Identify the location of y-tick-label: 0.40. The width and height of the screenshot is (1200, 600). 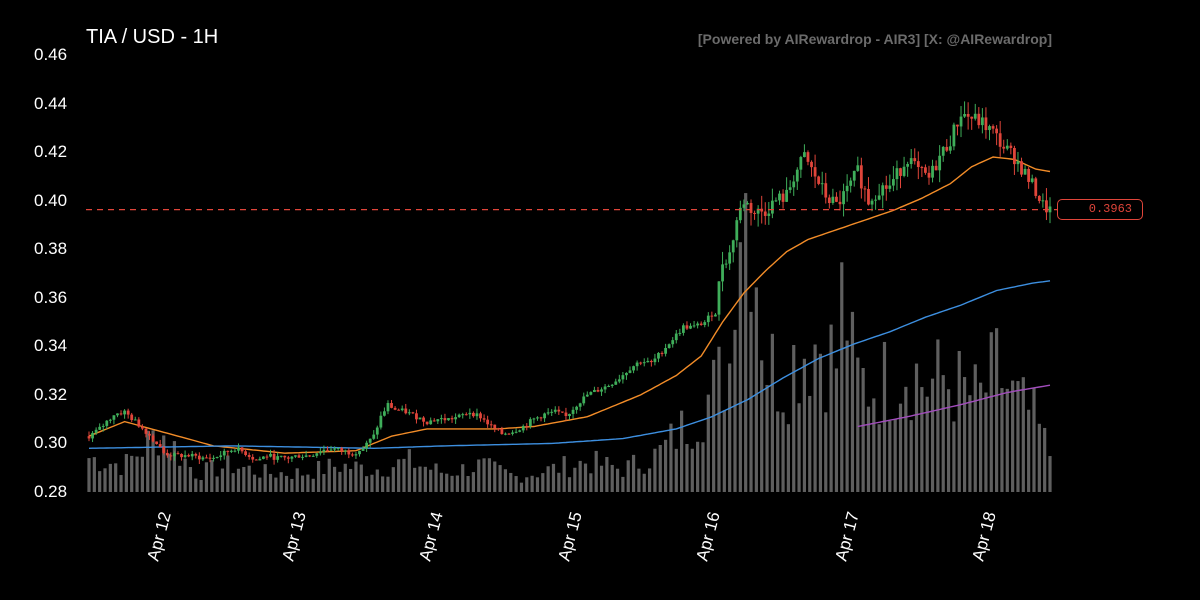
(51, 200).